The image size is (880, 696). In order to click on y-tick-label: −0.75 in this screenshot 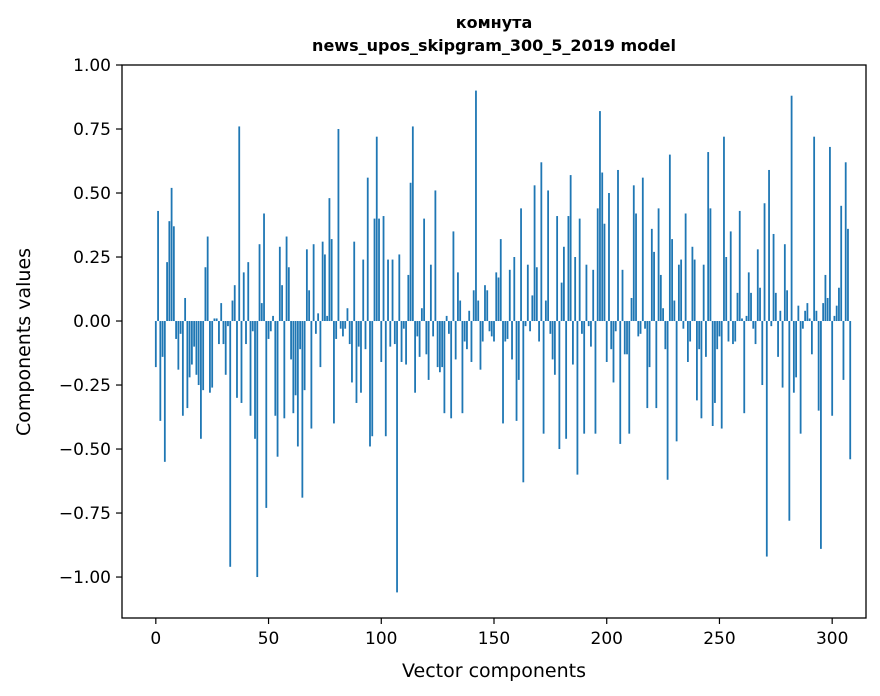, I will do `click(85, 514)`.